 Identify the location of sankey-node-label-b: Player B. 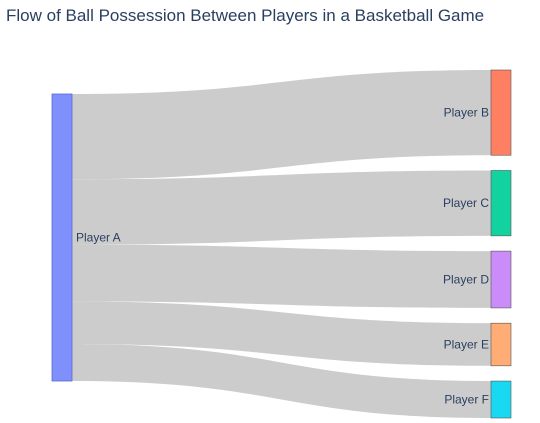
(466, 113).